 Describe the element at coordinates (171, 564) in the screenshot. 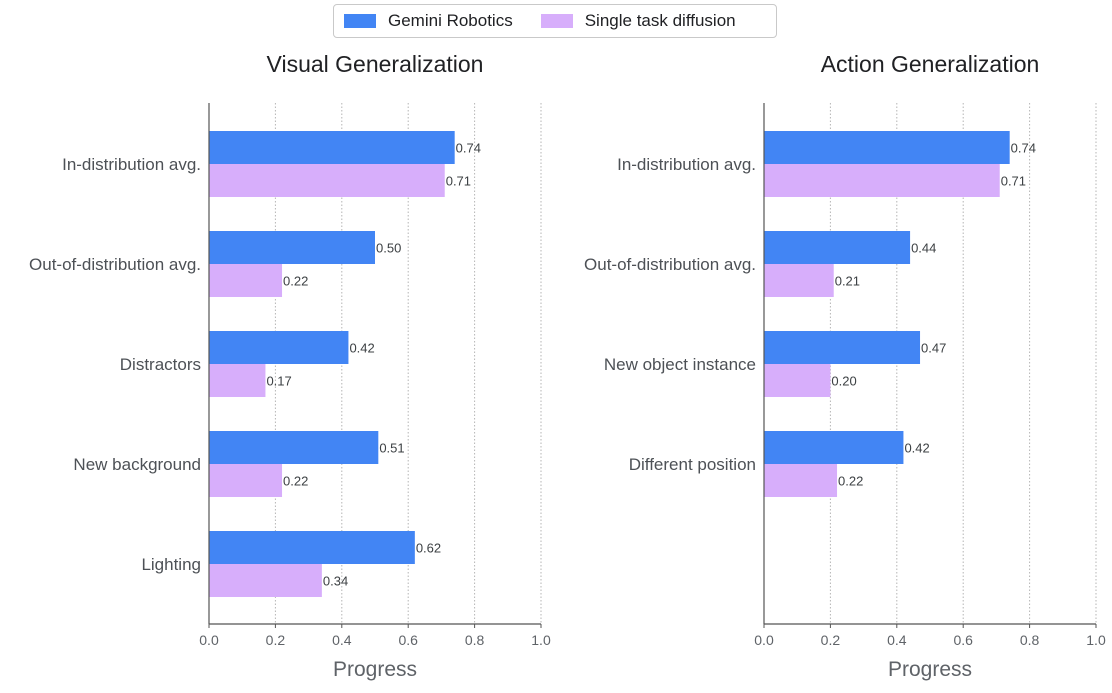

I see `panel1-category-label: Lighting` at that location.